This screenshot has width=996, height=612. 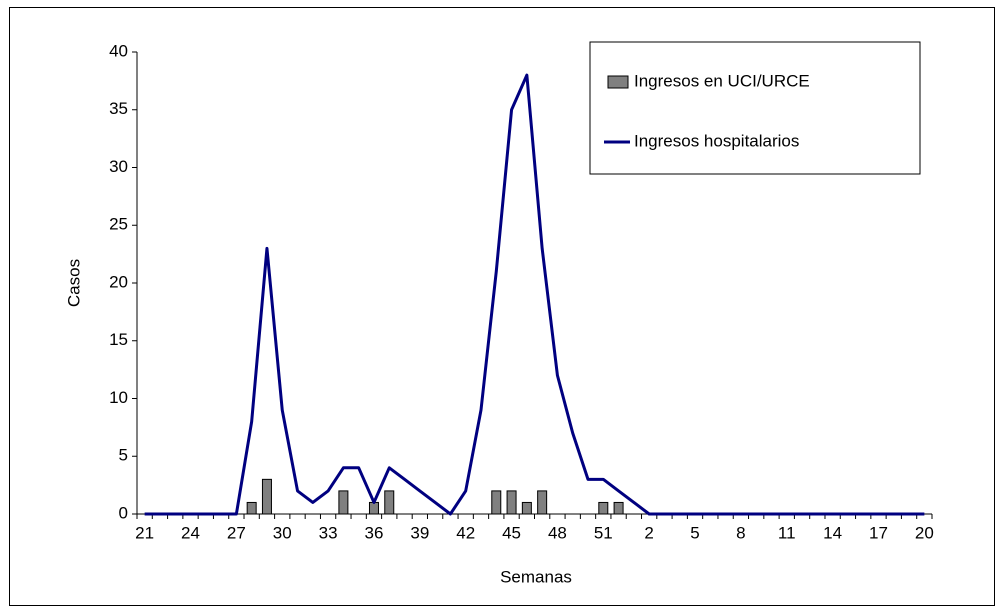 I want to click on legend-swatch, so click(x=618, y=82).